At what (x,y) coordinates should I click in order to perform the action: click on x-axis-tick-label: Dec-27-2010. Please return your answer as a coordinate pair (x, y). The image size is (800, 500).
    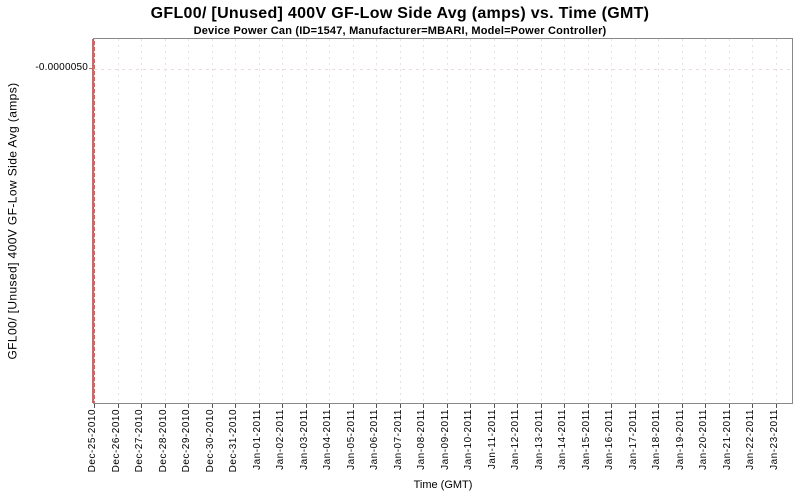
    Looking at the image, I should click on (139, 441).